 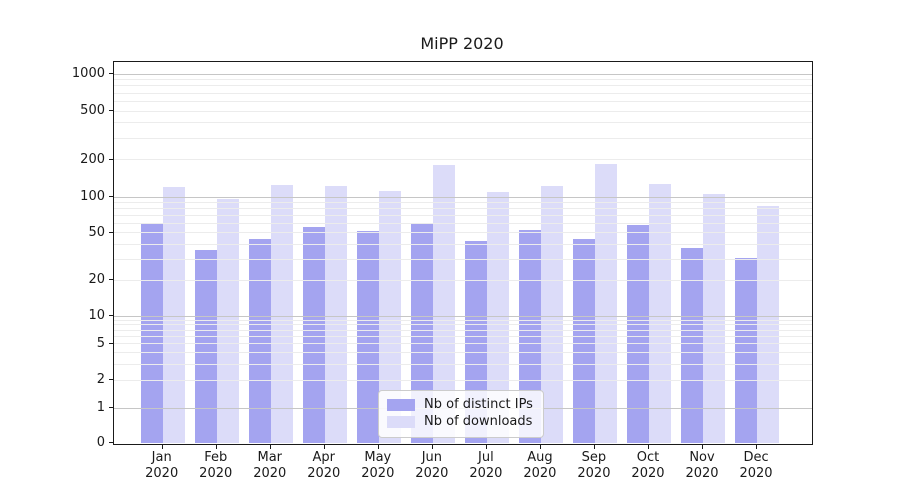 What do you see at coordinates (100, 343) in the screenshot?
I see `y-tick-label: 5` at bounding box center [100, 343].